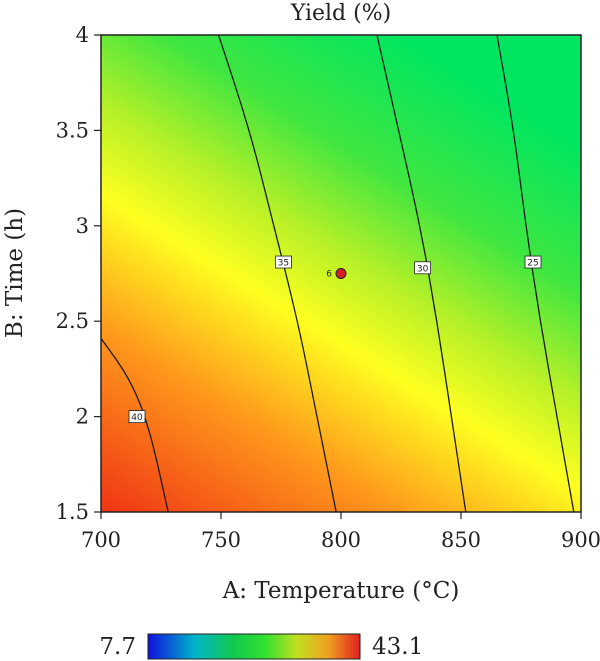 The image size is (600, 661). I want to click on design-point: 6, so click(336, 274).